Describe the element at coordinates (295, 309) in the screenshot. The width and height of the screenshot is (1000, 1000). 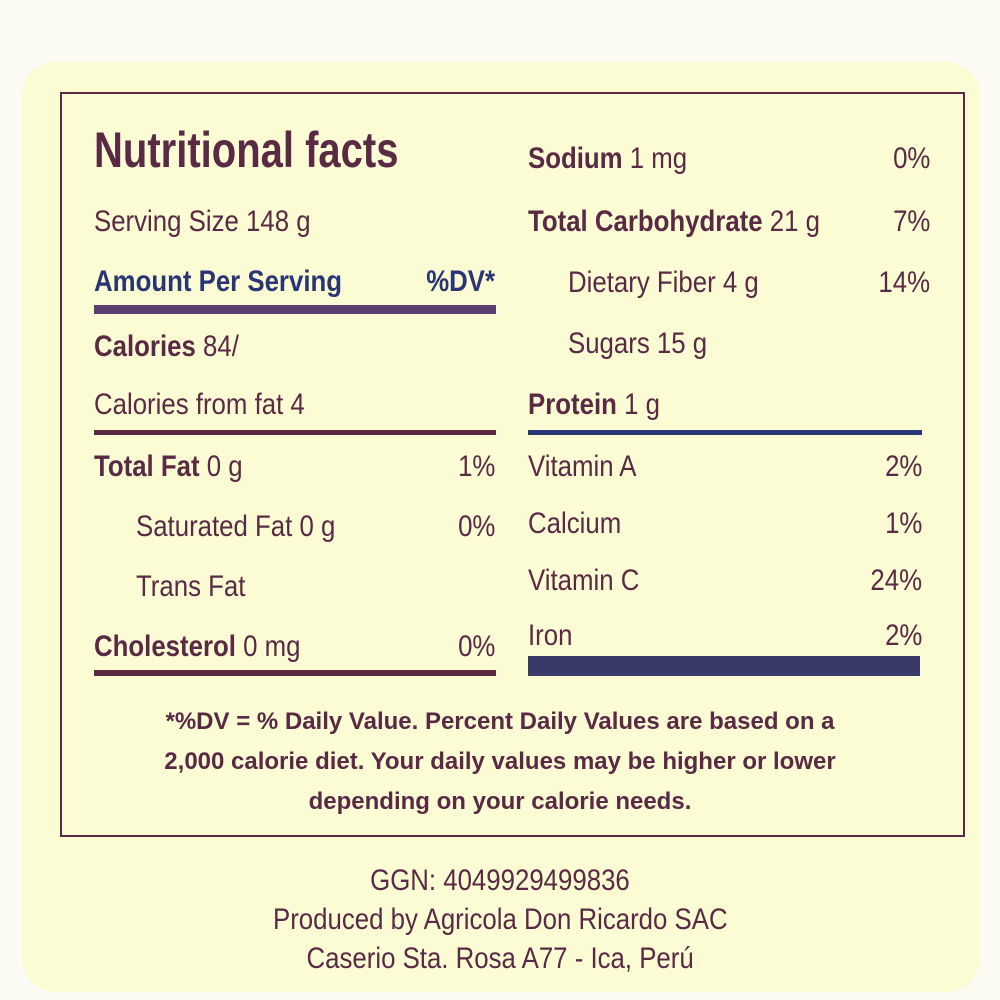
I see `thick-rule` at that location.